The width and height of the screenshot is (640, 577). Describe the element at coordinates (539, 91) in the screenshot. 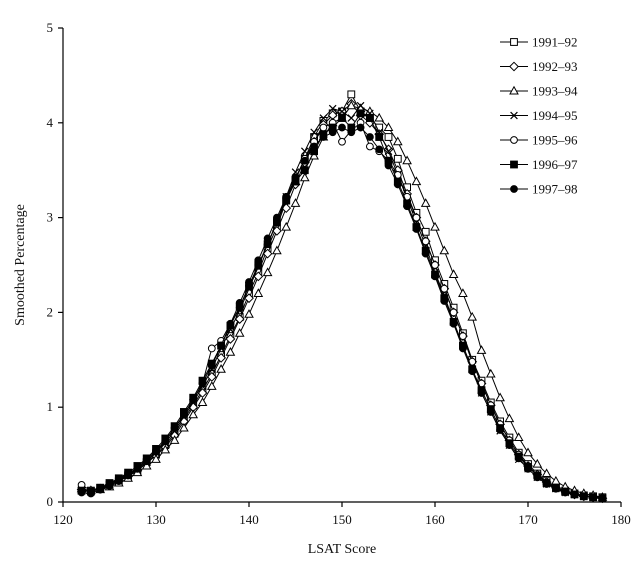

I see `legend-entry: 1993–94` at that location.